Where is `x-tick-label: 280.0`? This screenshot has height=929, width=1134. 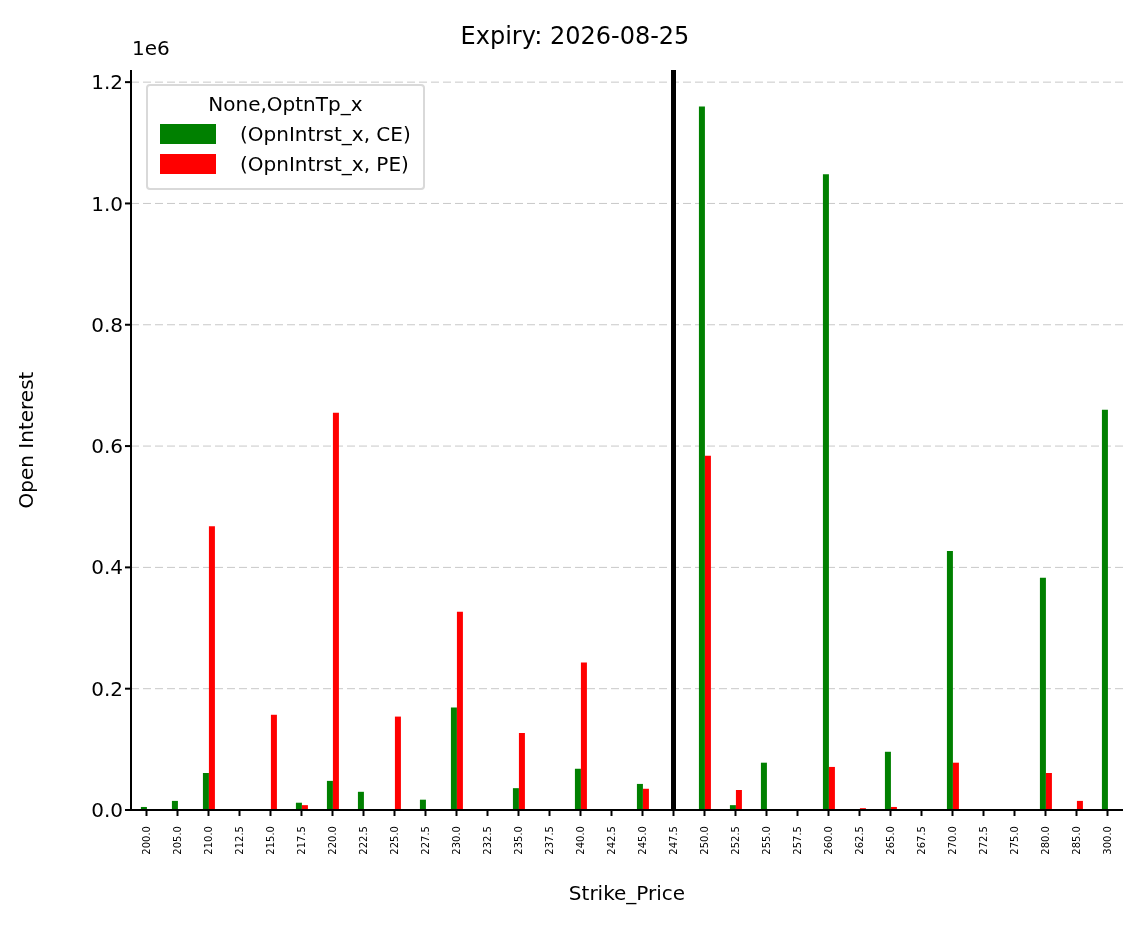 x-tick-label: 280.0 is located at coordinates (1045, 840).